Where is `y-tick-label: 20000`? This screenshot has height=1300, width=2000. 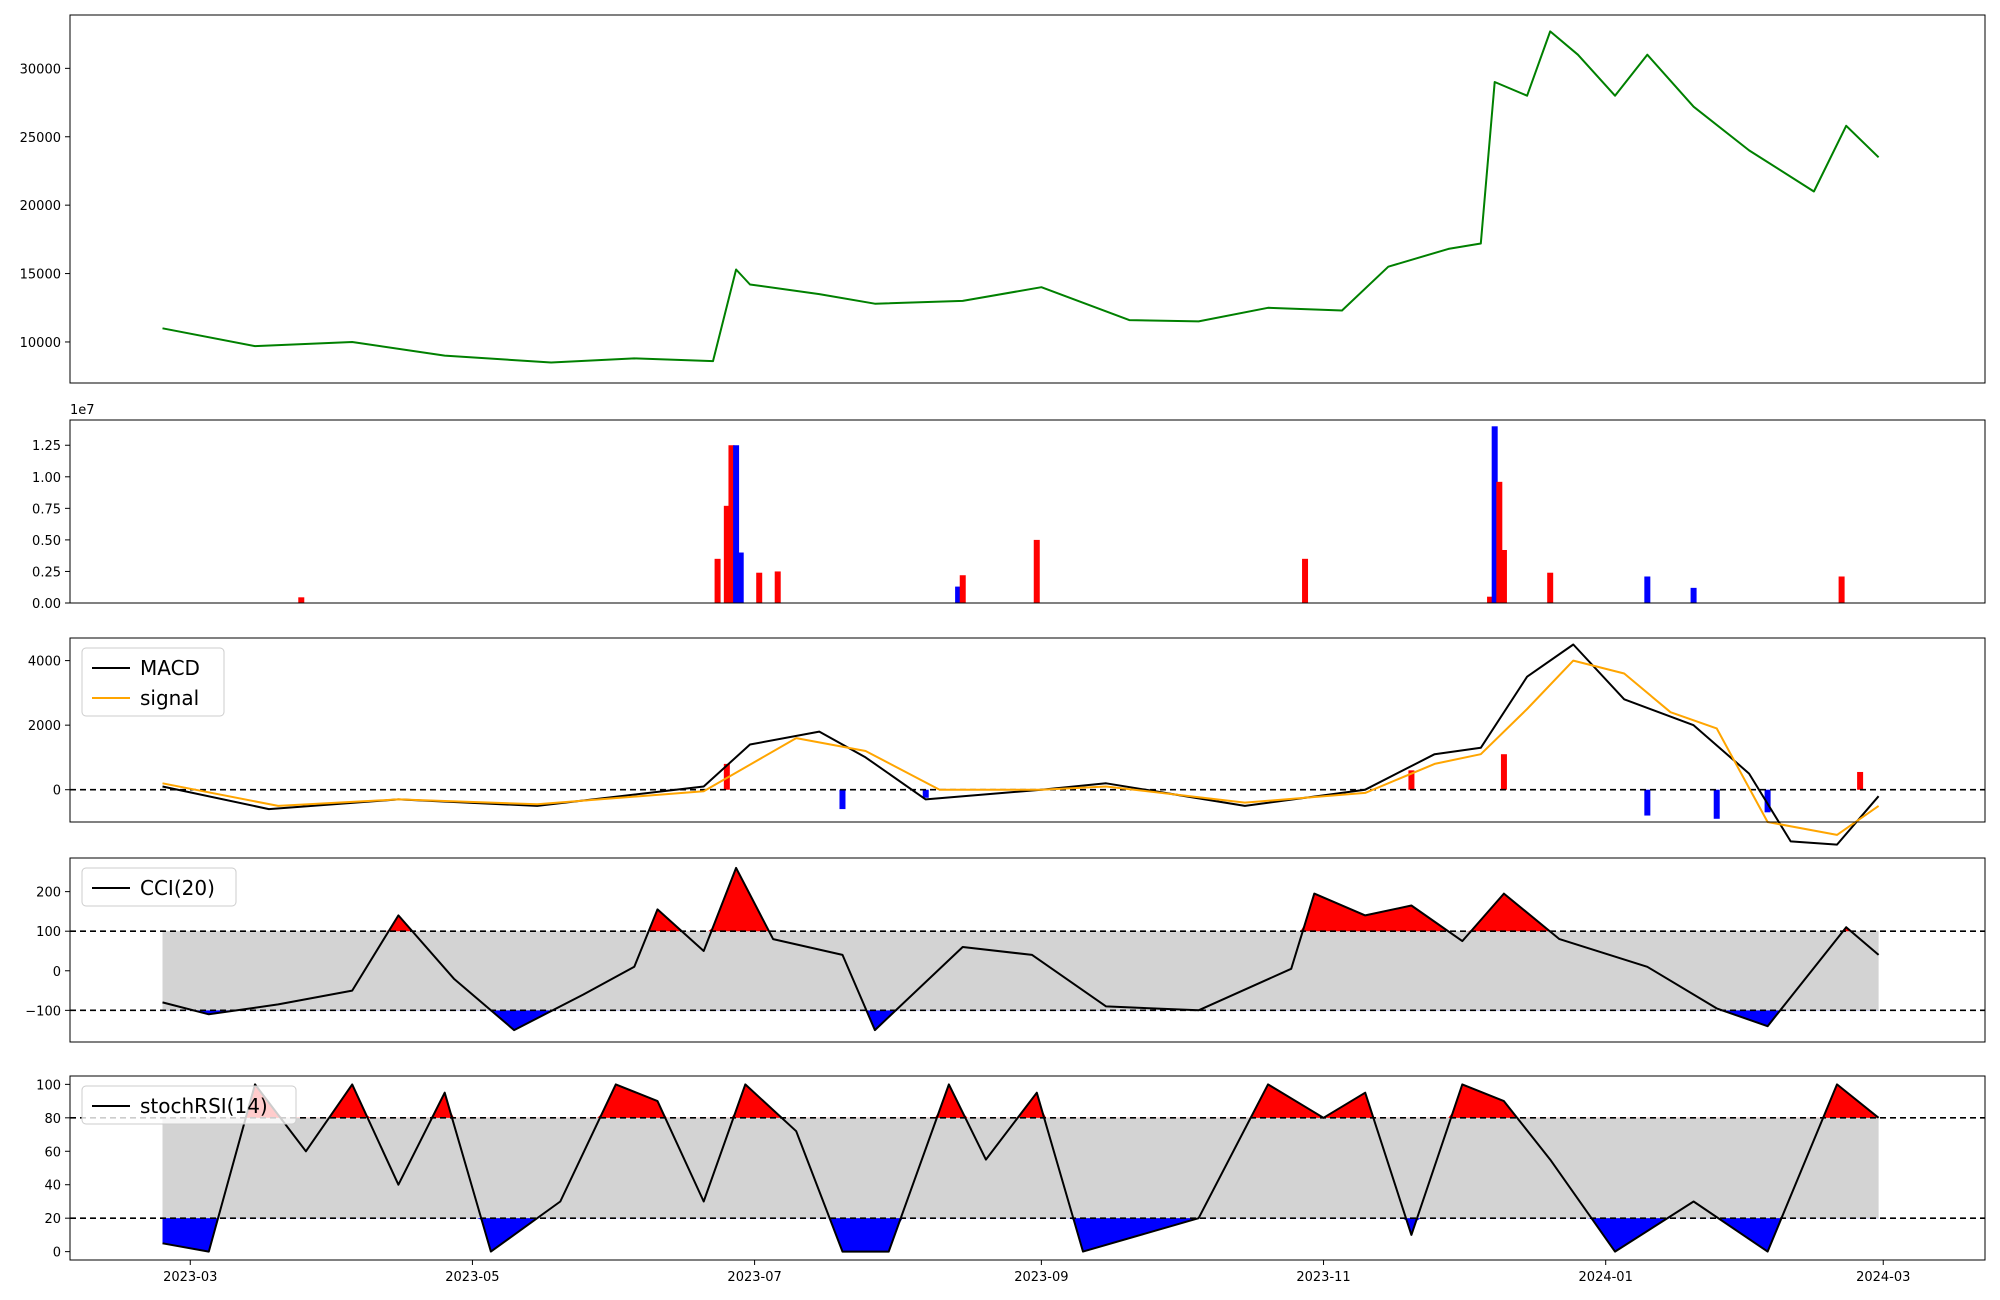 y-tick-label: 20000 is located at coordinates (40, 206).